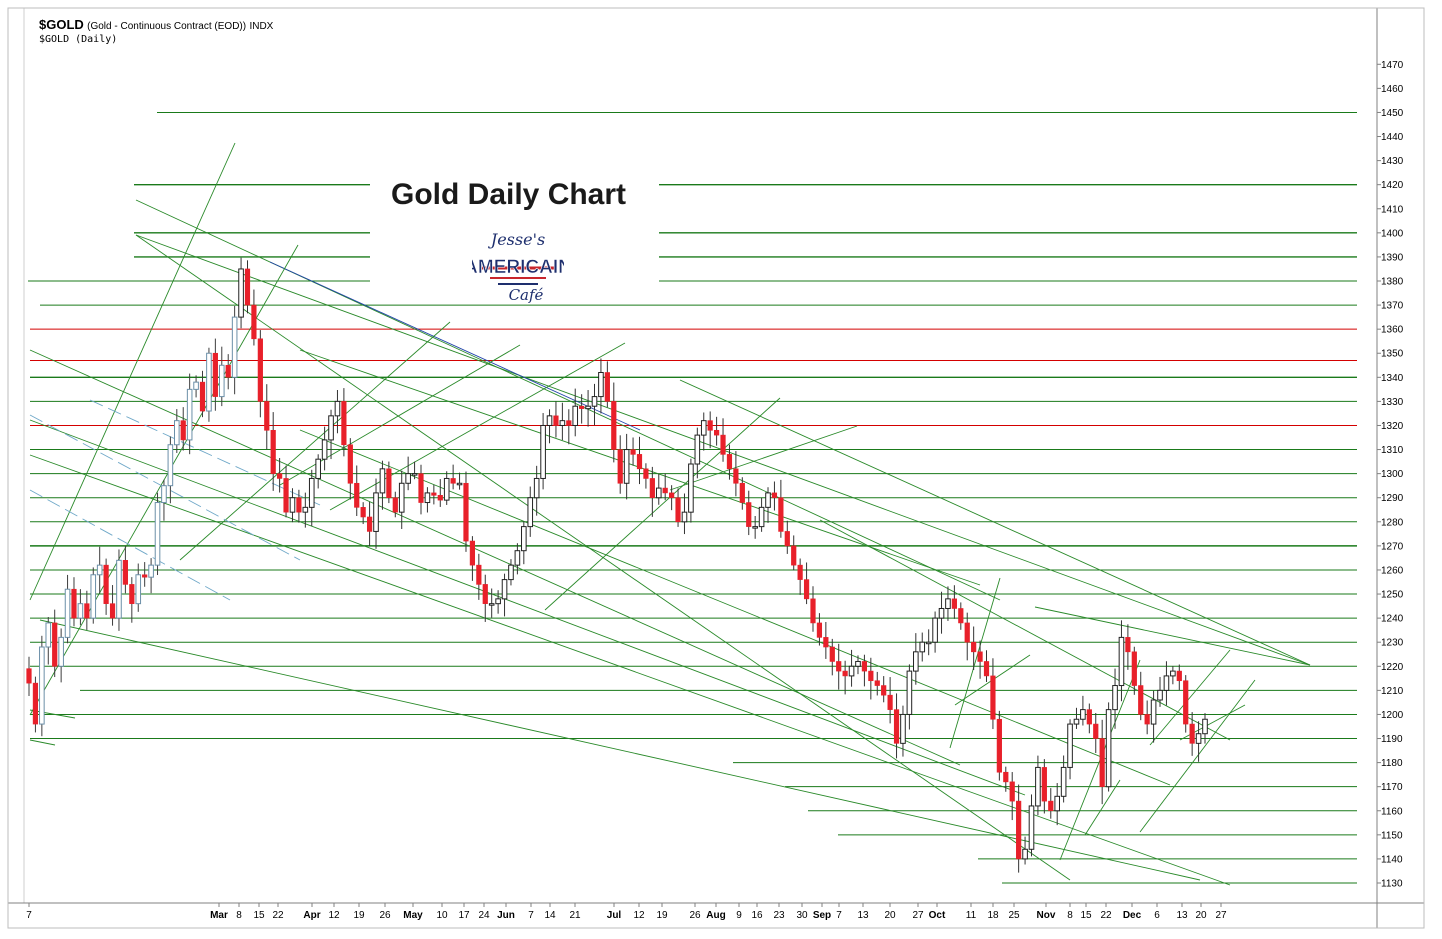 The width and height of the screenshot is (1442, 939). I want to click on price-tick-label: 1390, so click(1392, 257).